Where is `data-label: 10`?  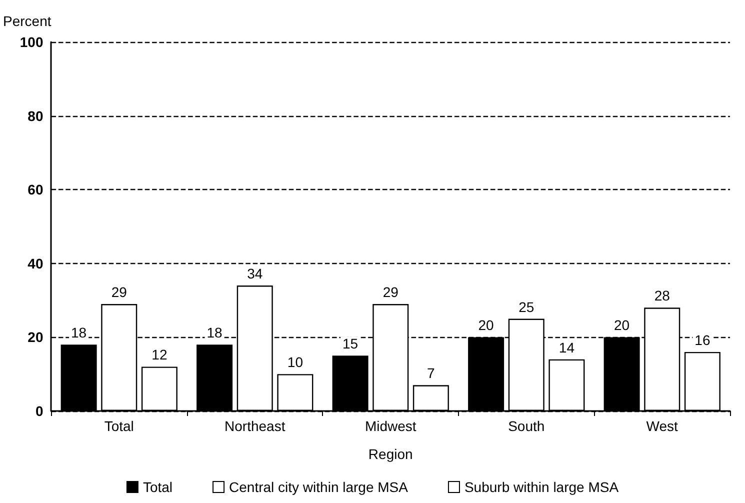 data-label: 10 is located at coordinates (295, 362).